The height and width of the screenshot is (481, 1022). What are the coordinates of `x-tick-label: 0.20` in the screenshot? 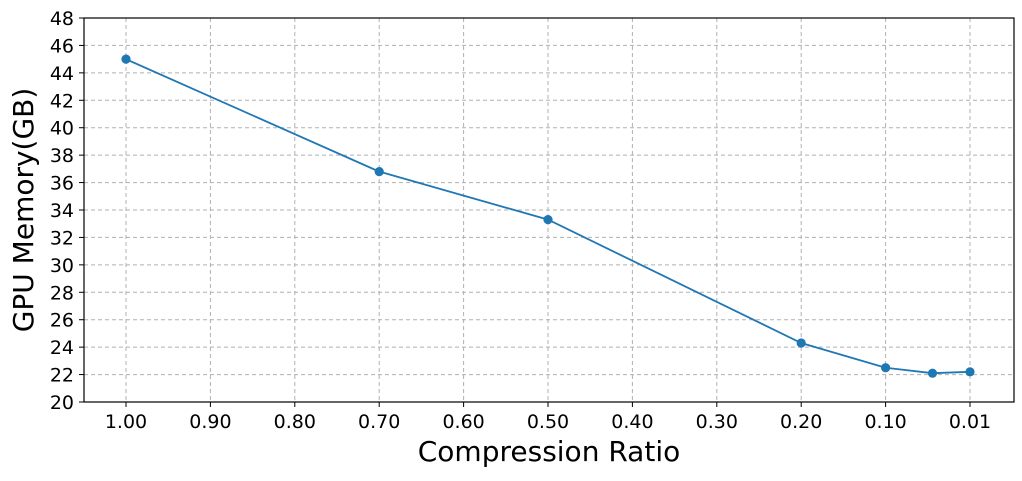 It's located at (801, 422).